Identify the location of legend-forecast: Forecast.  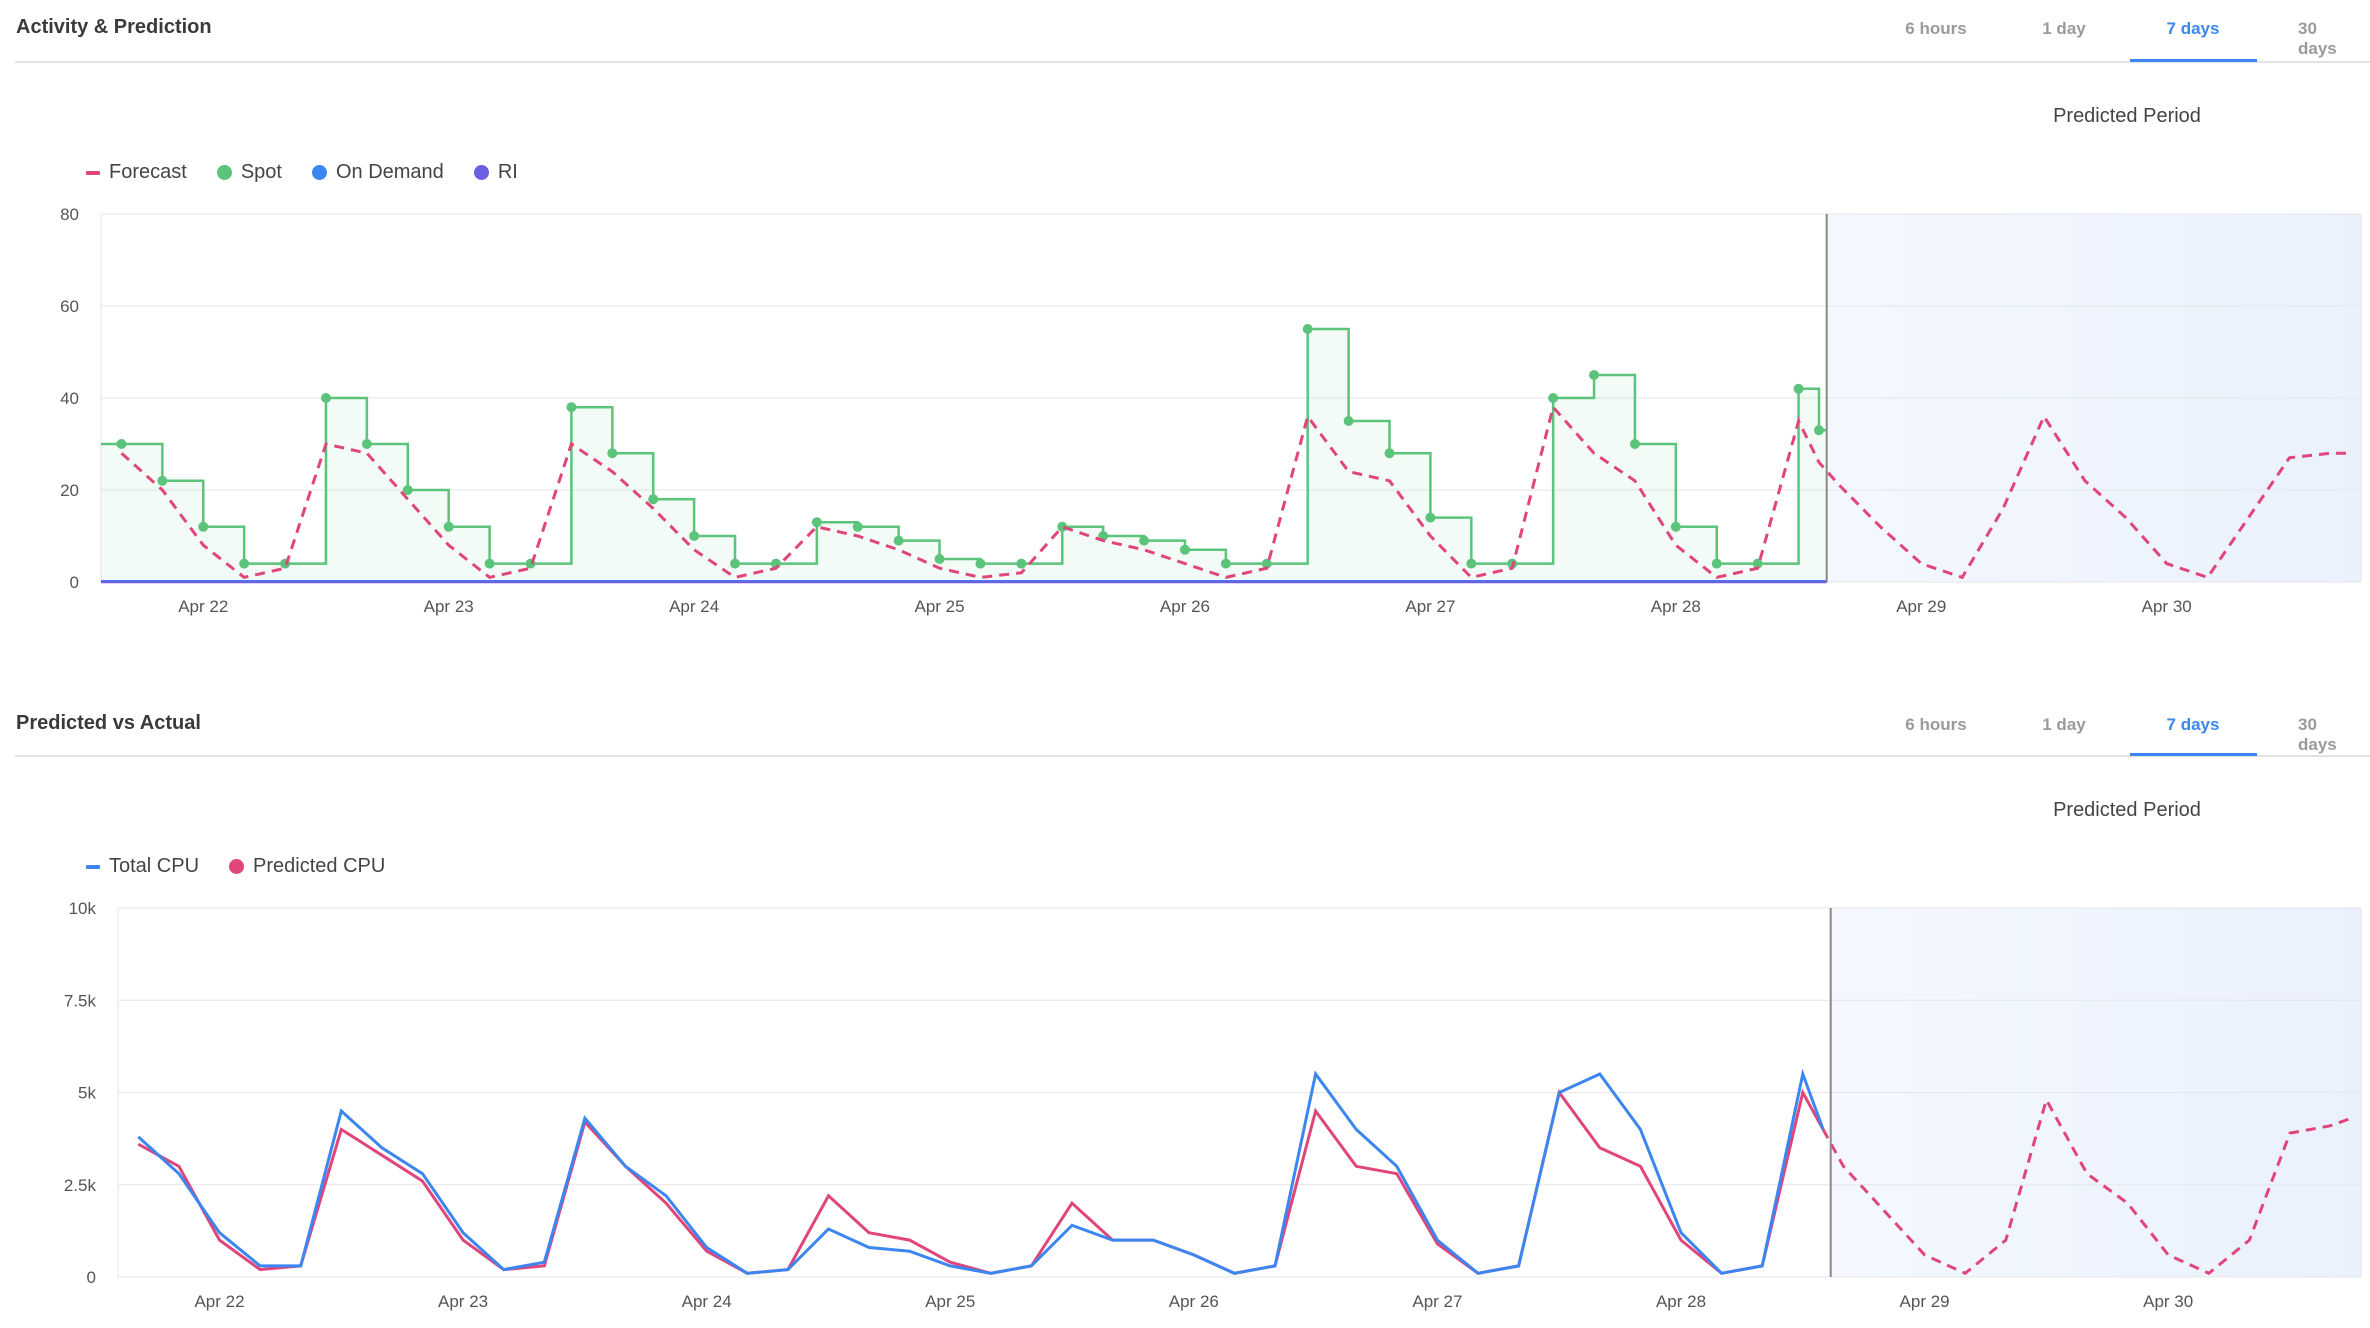
(136, 172).